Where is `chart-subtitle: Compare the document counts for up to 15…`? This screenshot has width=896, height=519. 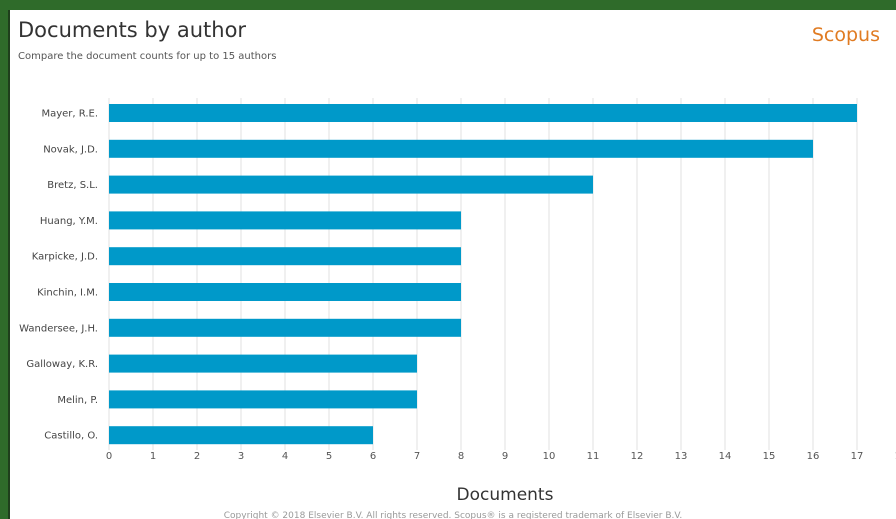
chart-subtitle: Compare the document counts for up to 15… is located at coordinates (147, 56).